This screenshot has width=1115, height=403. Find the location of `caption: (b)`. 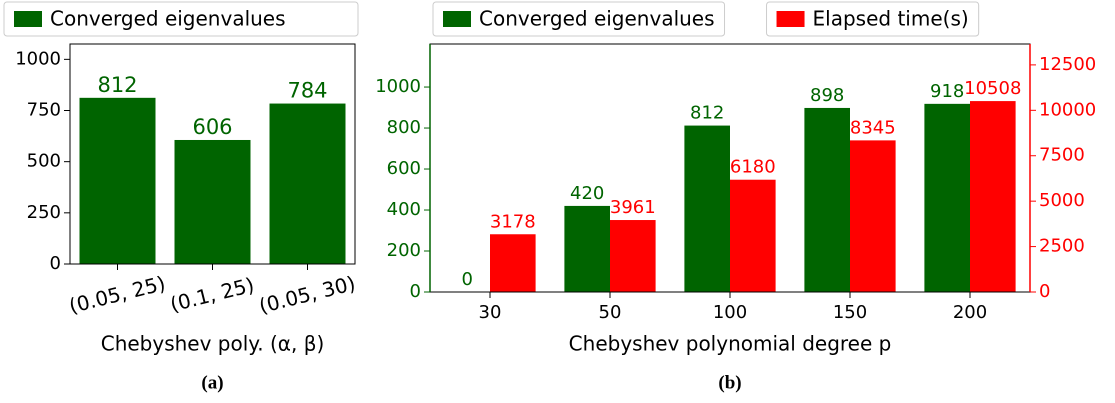

caption: (b) is located at coordinates (729, 382).